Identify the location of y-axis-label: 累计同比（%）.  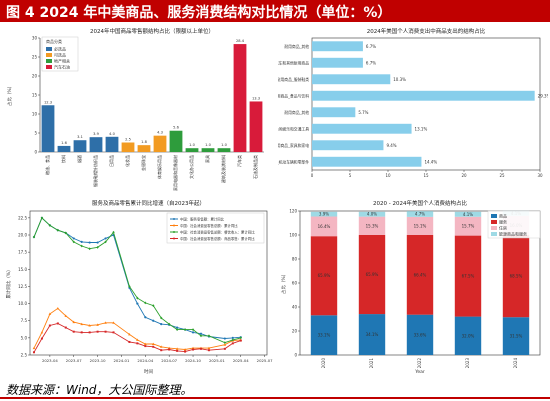
(8, 282).